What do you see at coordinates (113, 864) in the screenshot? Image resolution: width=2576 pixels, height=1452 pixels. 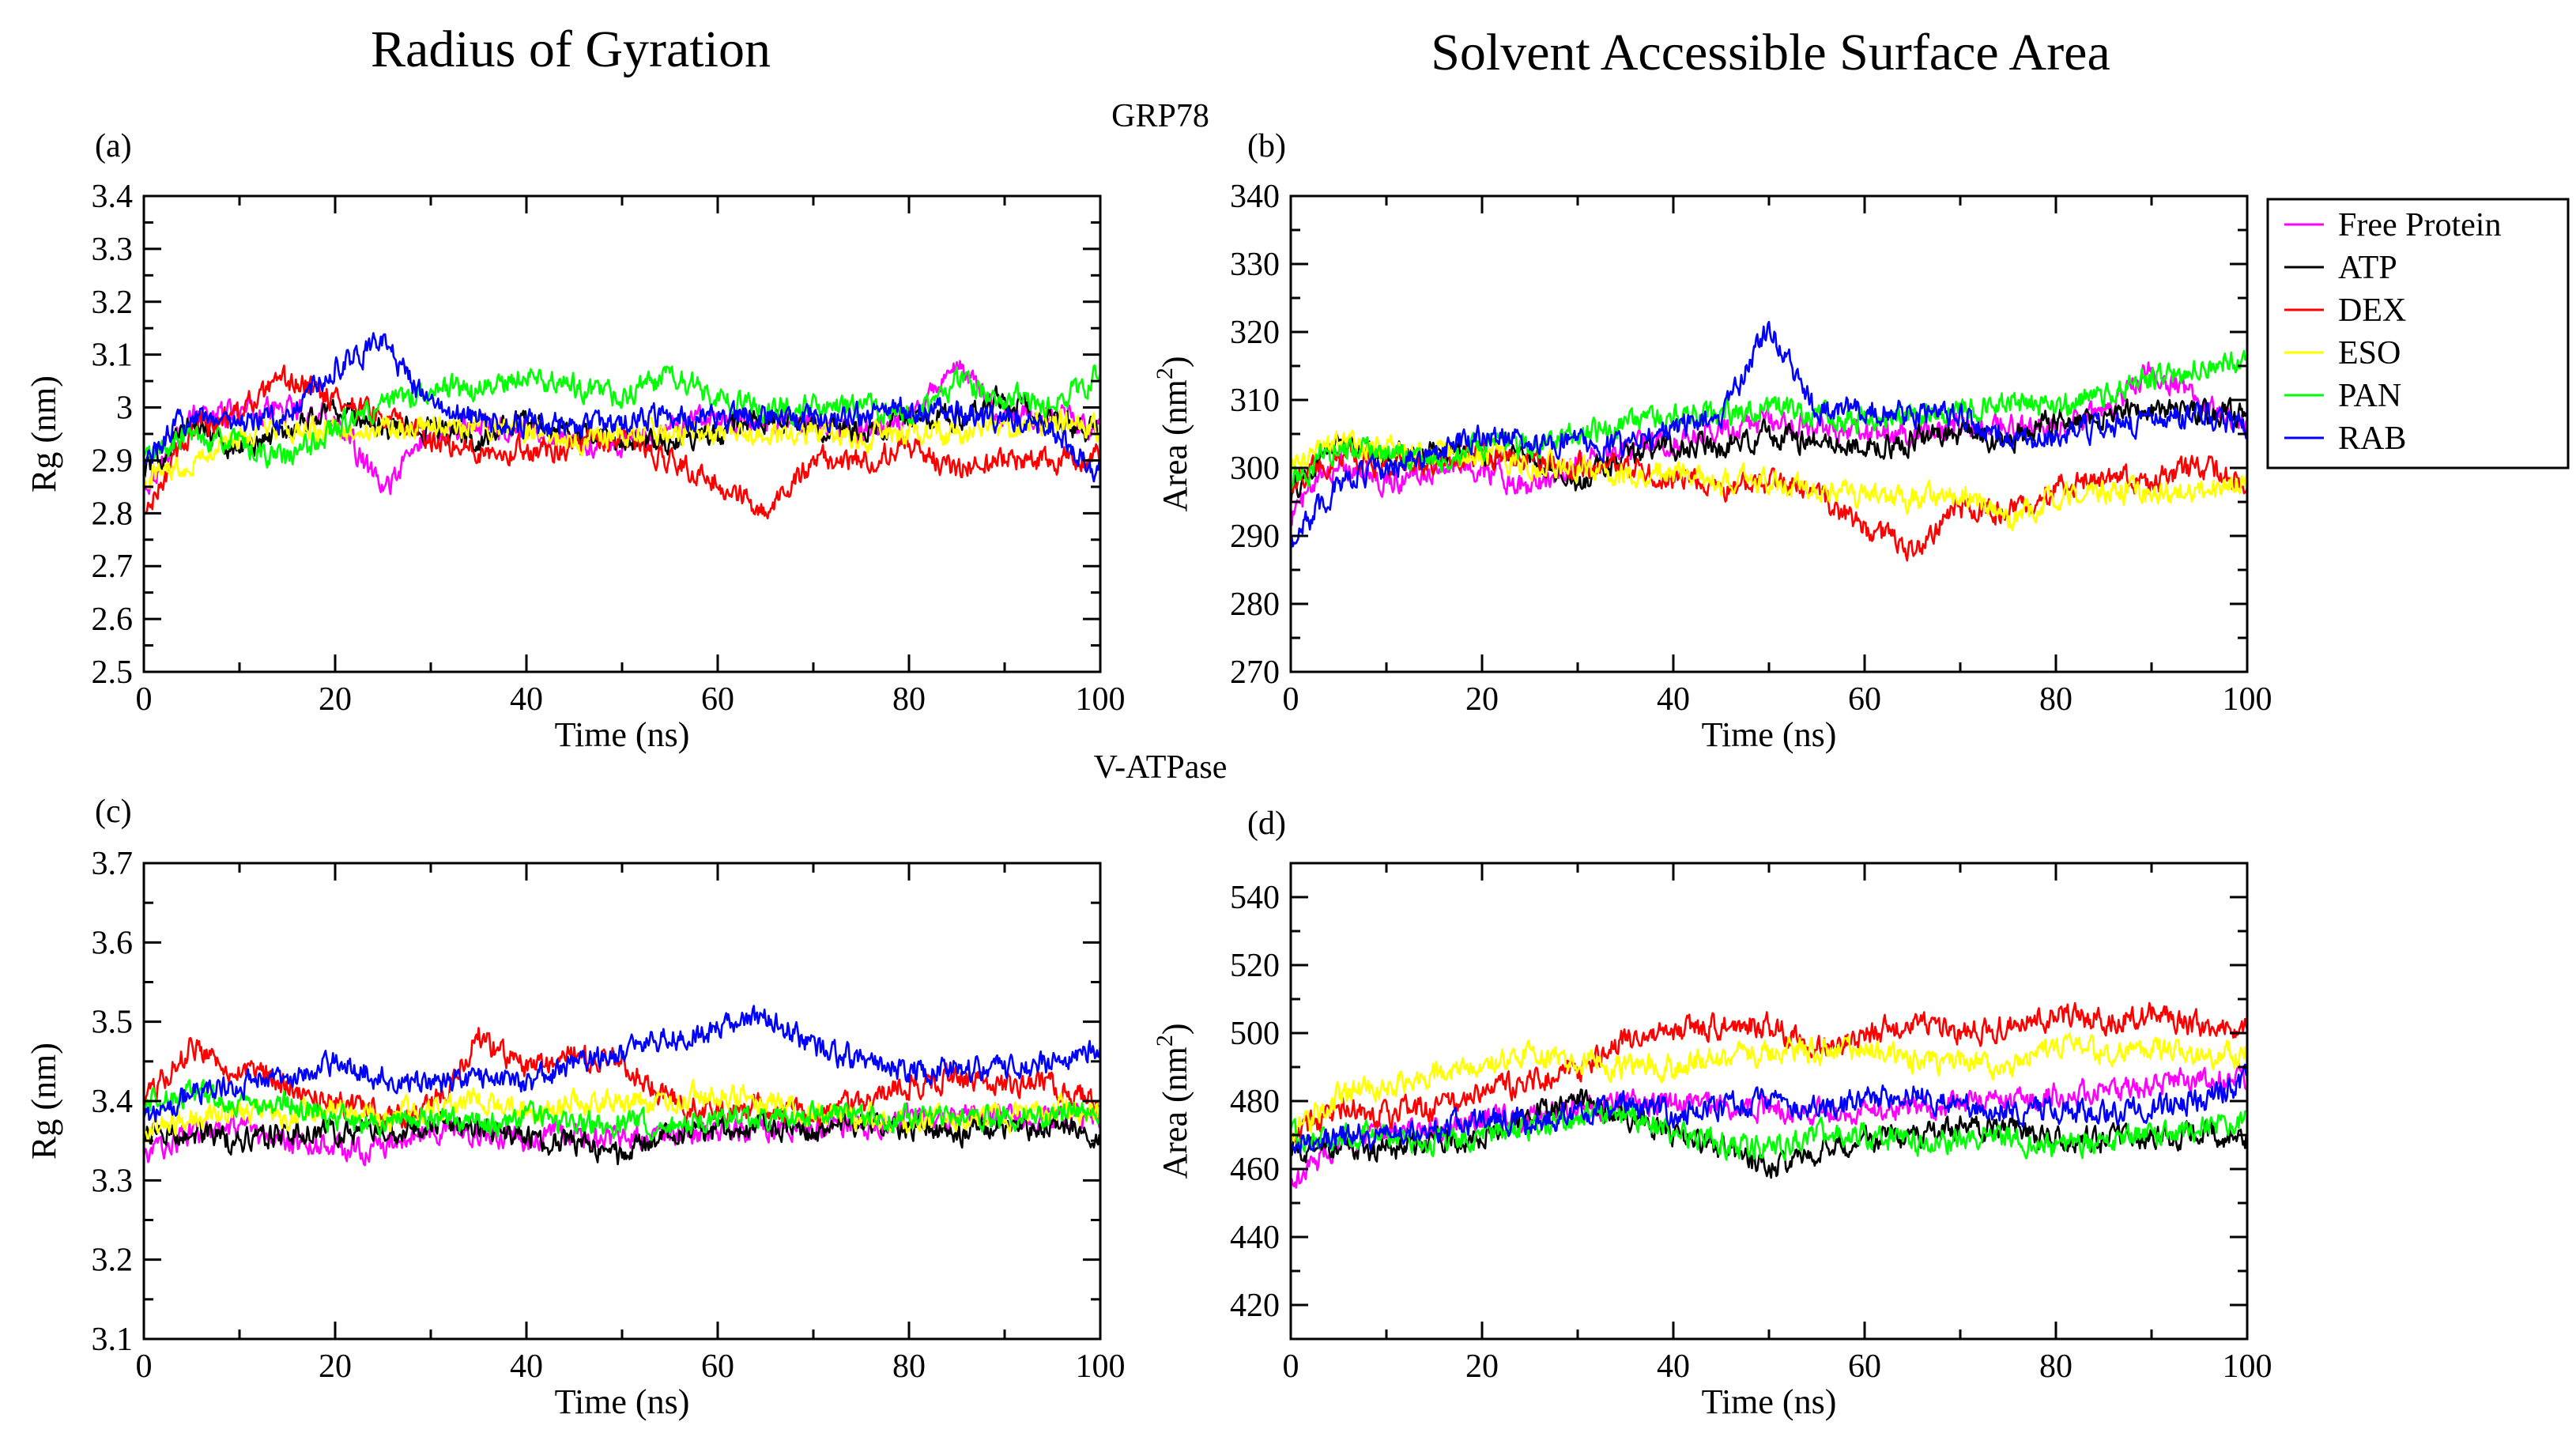 I see `y-tick-label: 3.7` at bounding box center [113, 864].